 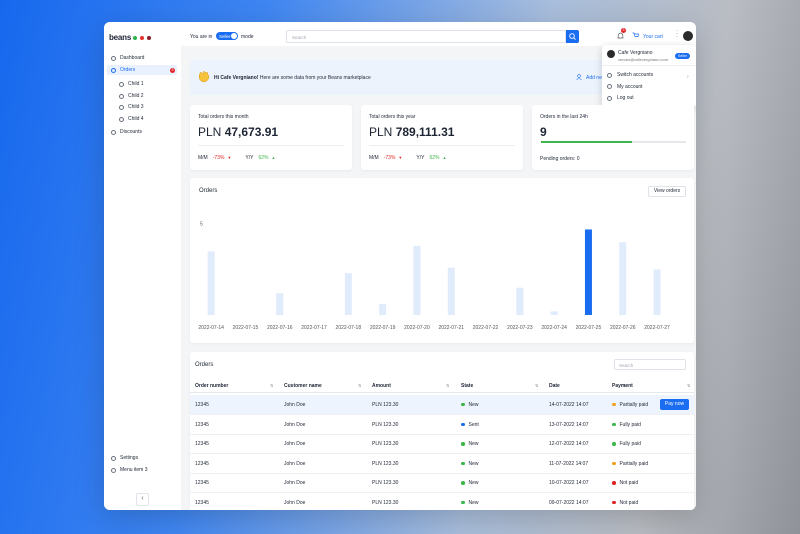 What do you see at coordinates (569, 503) in the screenshot?
I see `cell-text: 09-07-2022 14:07` at bounding box center [569, 503].